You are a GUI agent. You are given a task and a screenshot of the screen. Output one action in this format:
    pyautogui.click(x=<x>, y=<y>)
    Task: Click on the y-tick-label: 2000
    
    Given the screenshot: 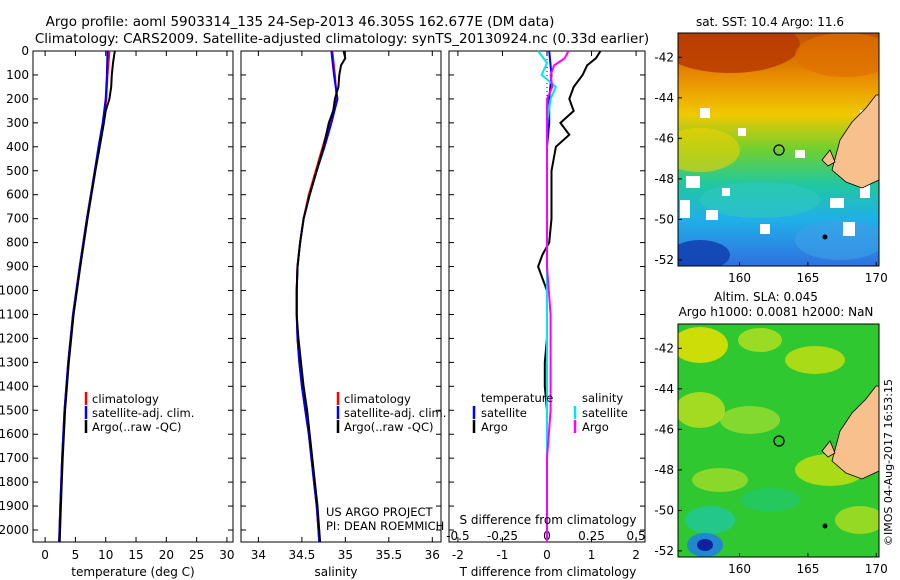 What is the action you would take?
    pyautogui.click(x=14, y=530)
    